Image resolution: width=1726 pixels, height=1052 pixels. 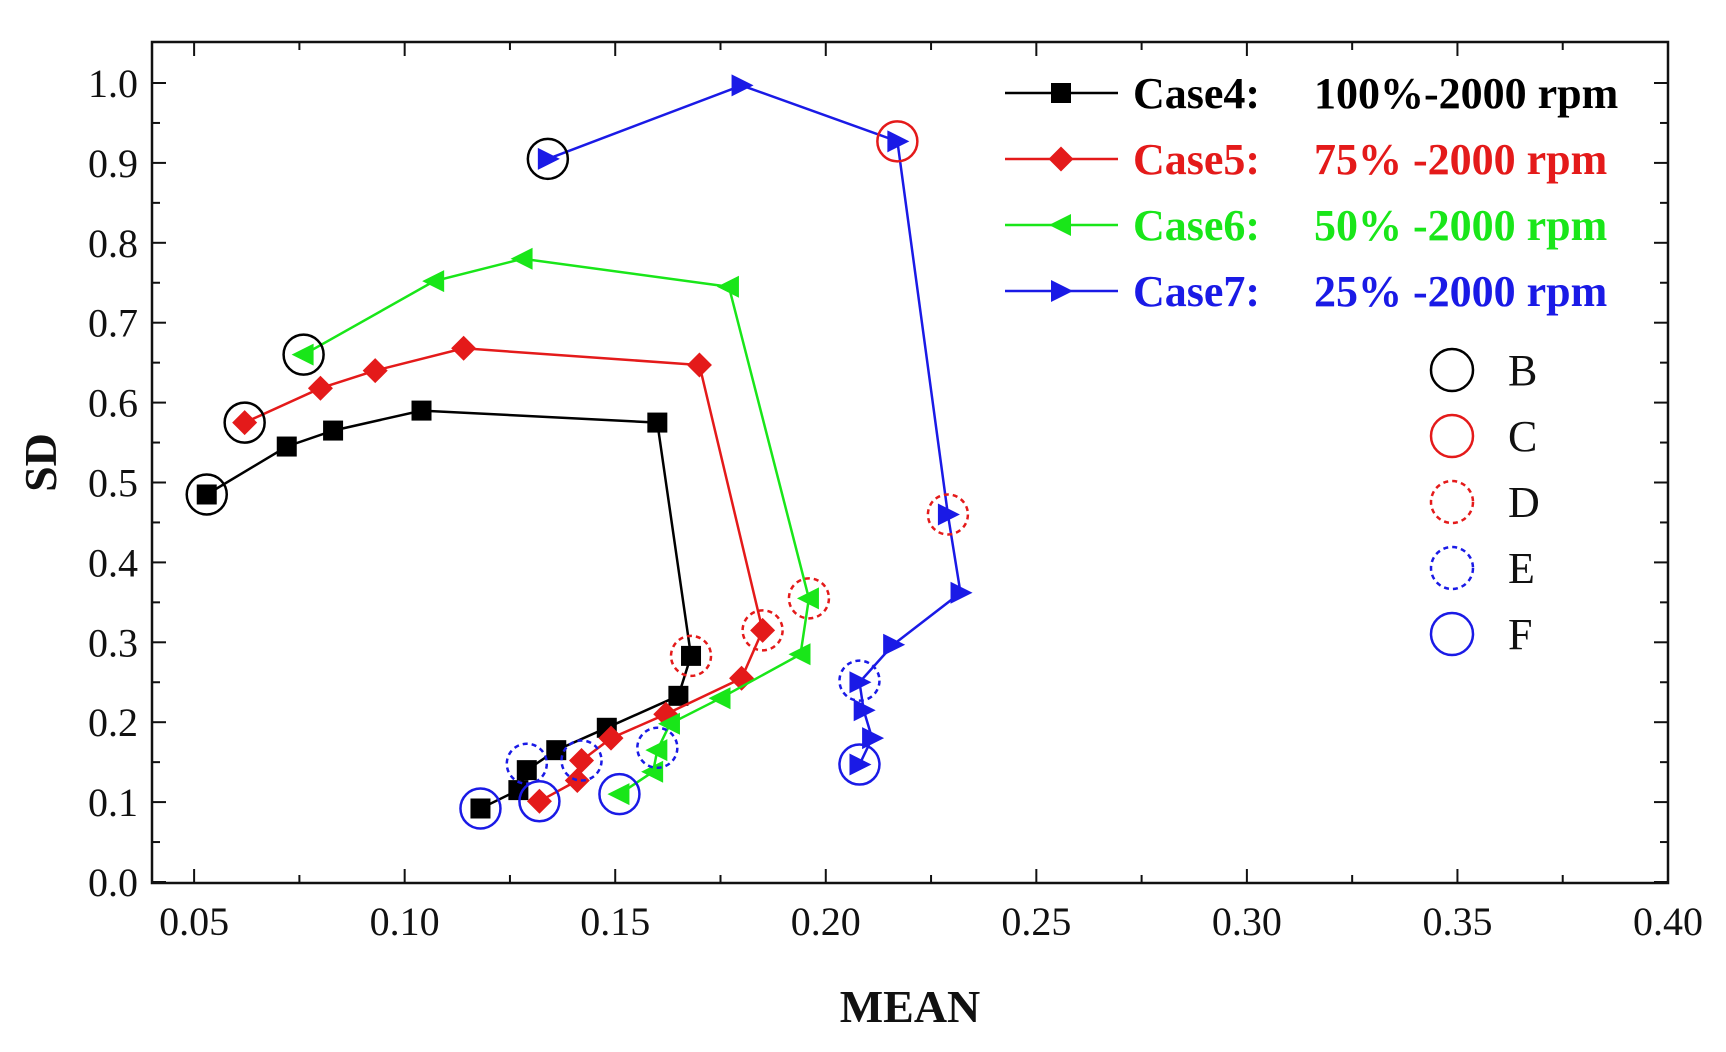 What do you see at coordinates (1452, 436) in the screenshot?
I see `marker-legend-circle-c` at bounding box center [1452, 436].